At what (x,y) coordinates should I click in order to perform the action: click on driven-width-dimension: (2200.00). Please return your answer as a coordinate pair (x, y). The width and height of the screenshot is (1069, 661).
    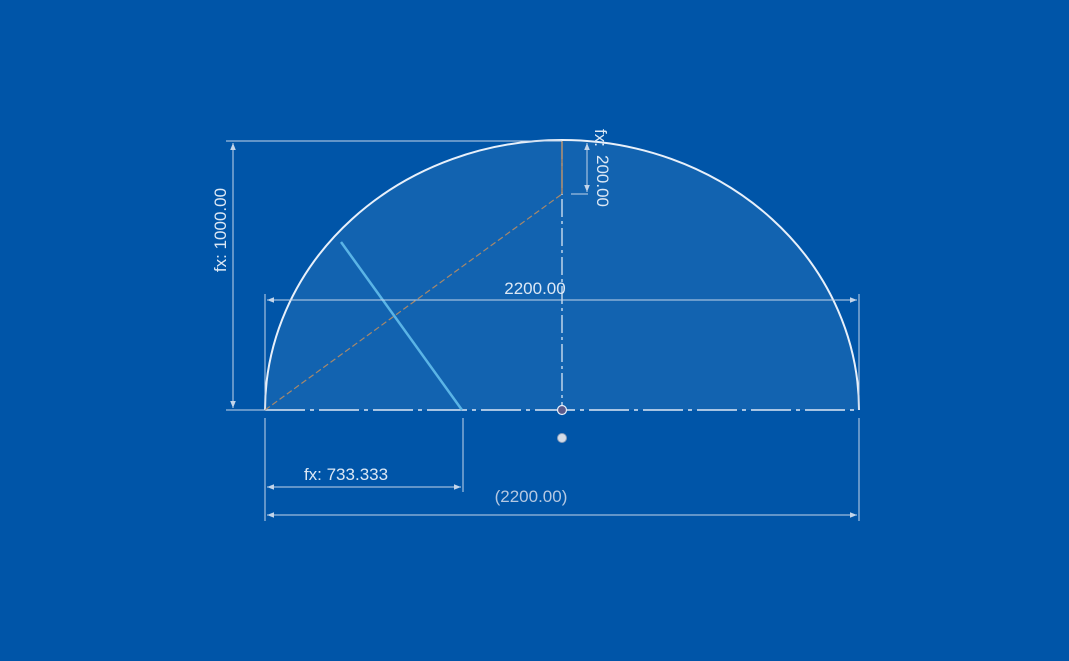
    Looking at the image, I should click on (562, 469).